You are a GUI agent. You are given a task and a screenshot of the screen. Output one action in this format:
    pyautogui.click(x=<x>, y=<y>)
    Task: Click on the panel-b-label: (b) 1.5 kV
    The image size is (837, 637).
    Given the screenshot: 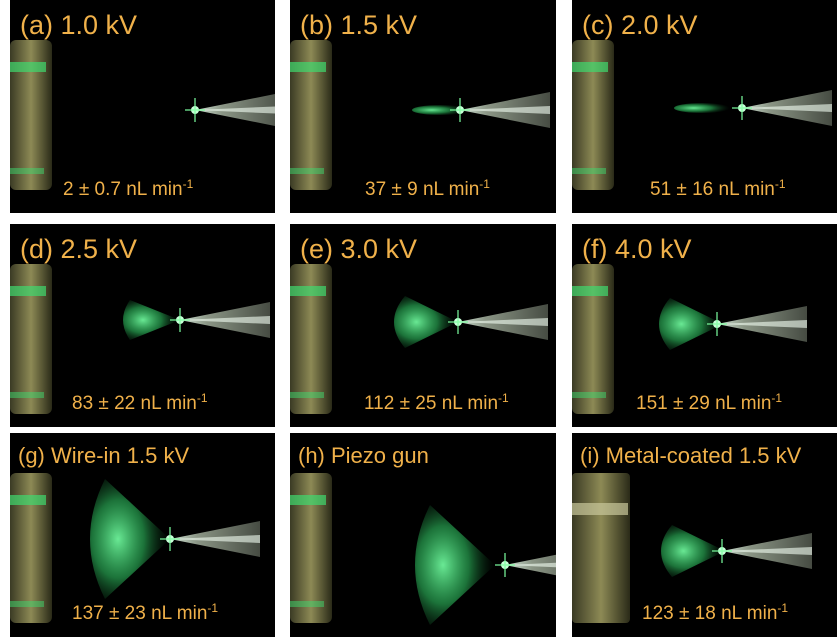 What is the action you would take?
    pyautogui.click(x=359, y=25)
    